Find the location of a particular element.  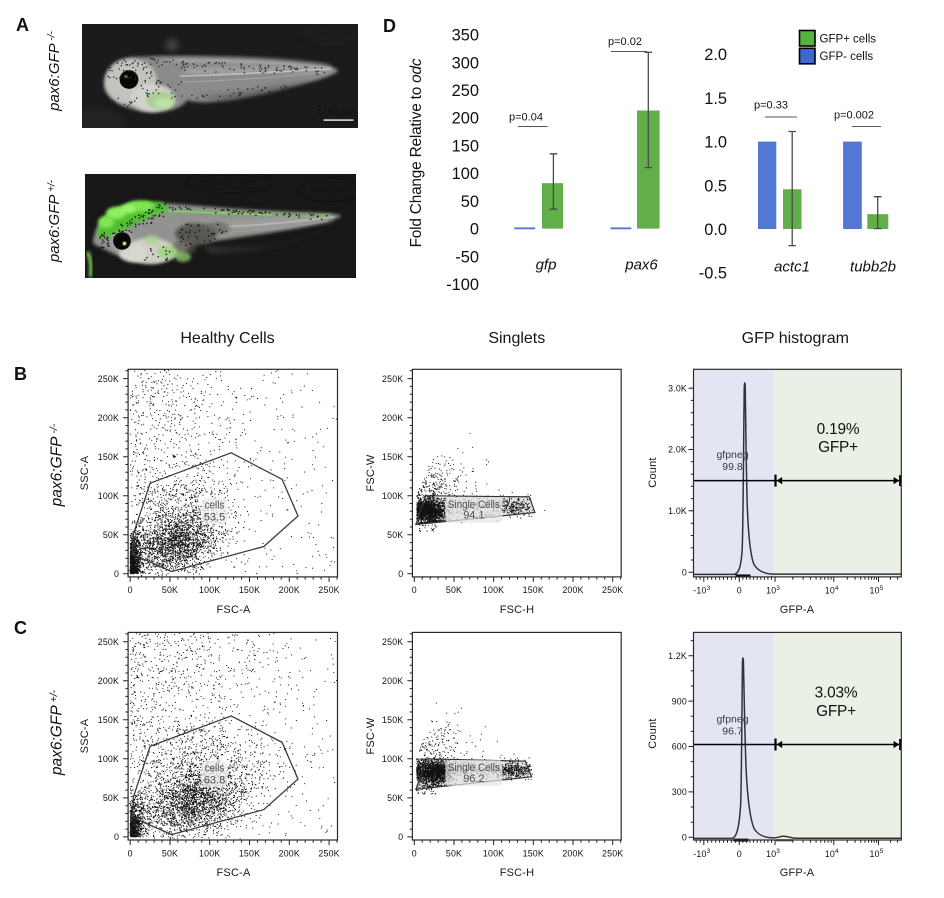

svg-text: 1.5 is located at coordinates (715, 99).